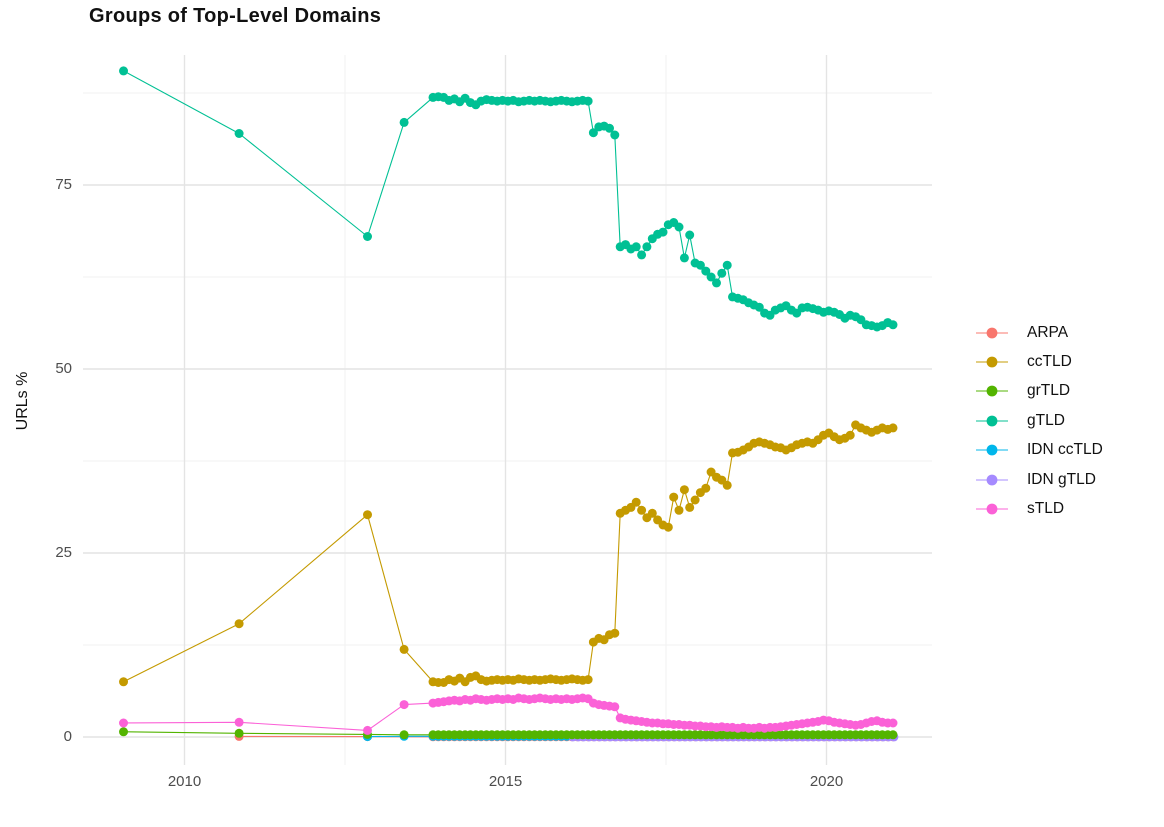 The height and width of the screenshot is (827, 1164). I want to click on legend-item-label: ARPA, so click(1048, 332).